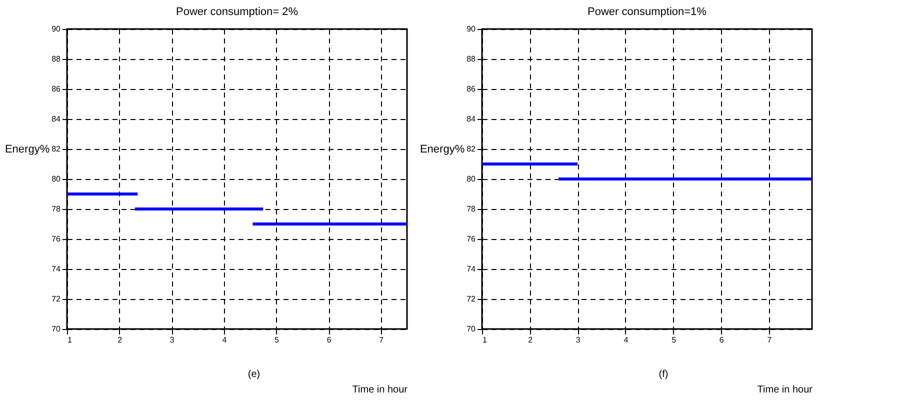 The width and height of the screenshot is (899, 410). What do you see at coordinates (663, 374) in the screenshot?
I see `text: (f)` at bounding box center [663, 374].